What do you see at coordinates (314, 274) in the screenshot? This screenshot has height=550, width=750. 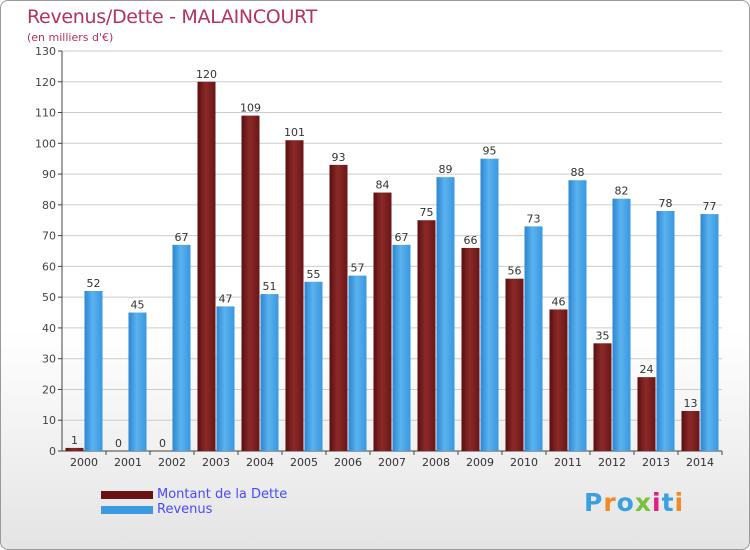 I see `data-label-revenus: 55` at bounding box center [314, 274].